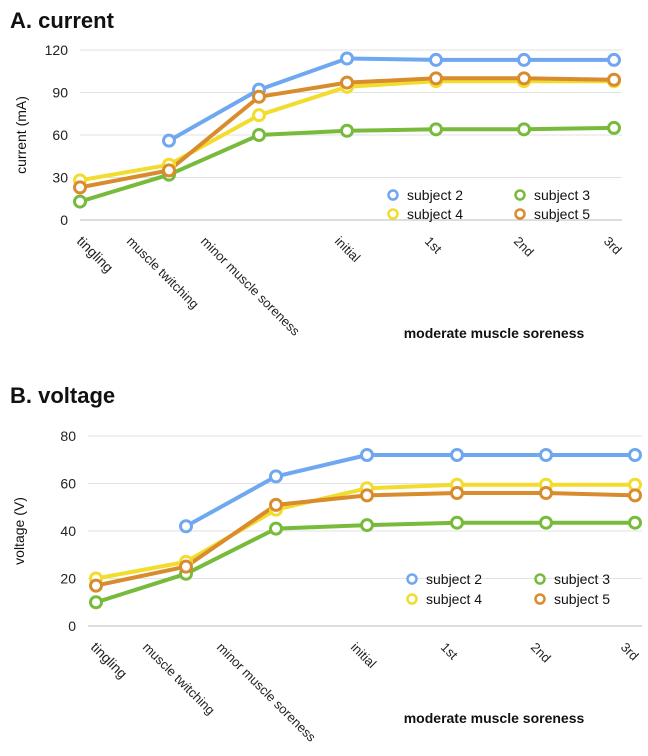 The width and height of the screenshot is (648, 756). I want to click on y-tick-label: 30, so click(60, 178).